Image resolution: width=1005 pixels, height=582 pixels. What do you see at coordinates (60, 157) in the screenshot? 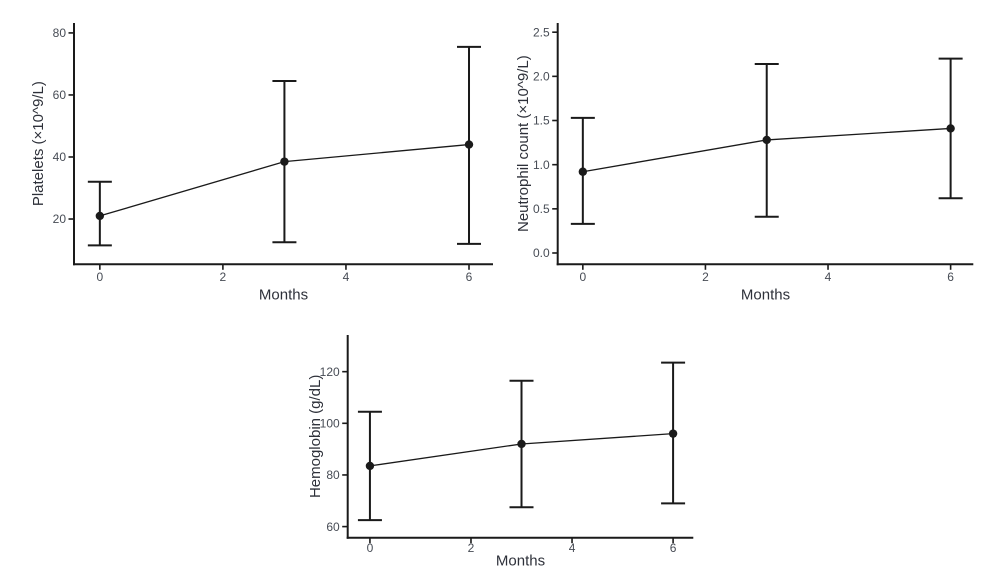
I see `y-tick-label: 40` at bounding box center [60, 157].